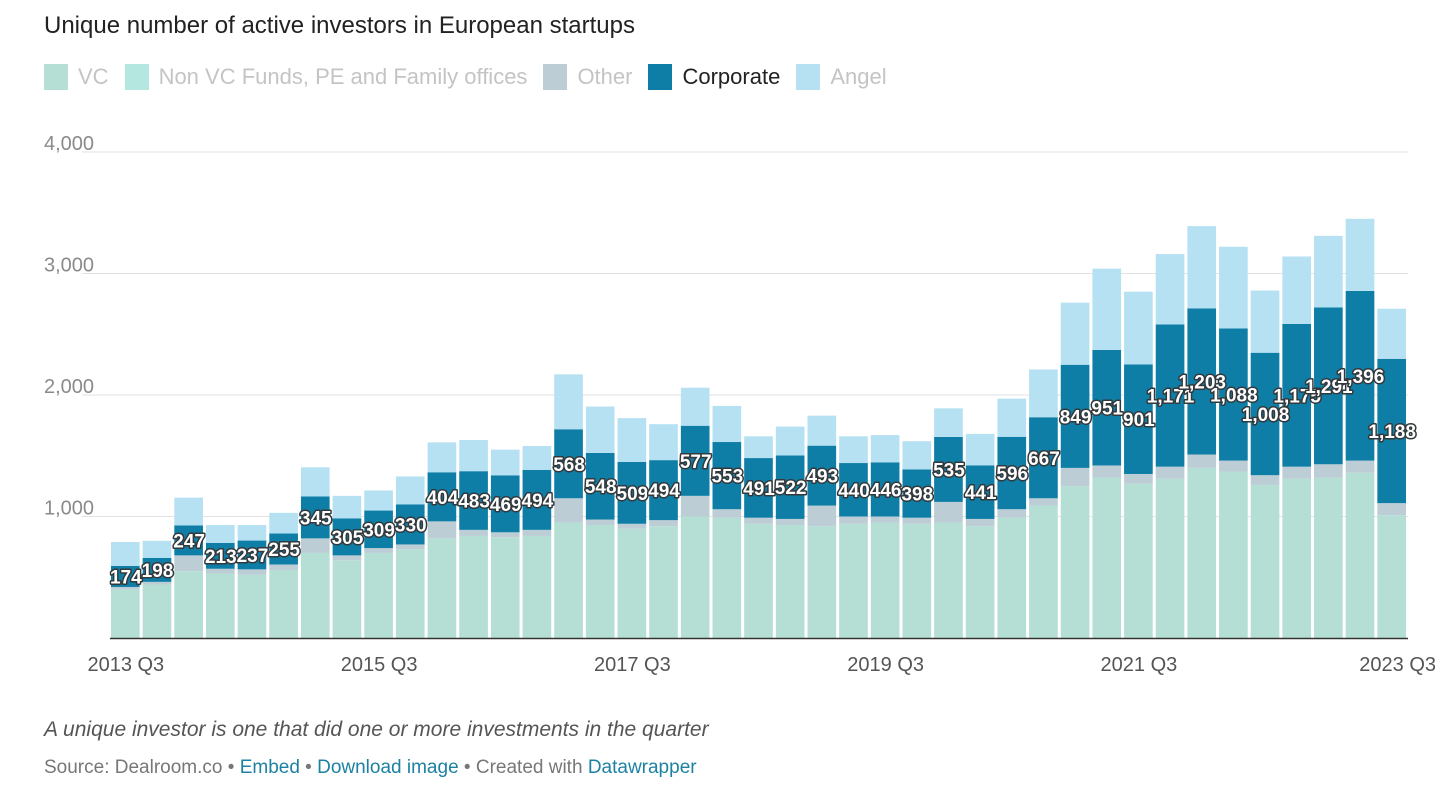 The width and height of the screenshot is (1456, 799). What do you see at coordinates (1361, 377) in the screenshot?
I see `data-label-corporate: 1,396` at bounding box center [1361, 377].